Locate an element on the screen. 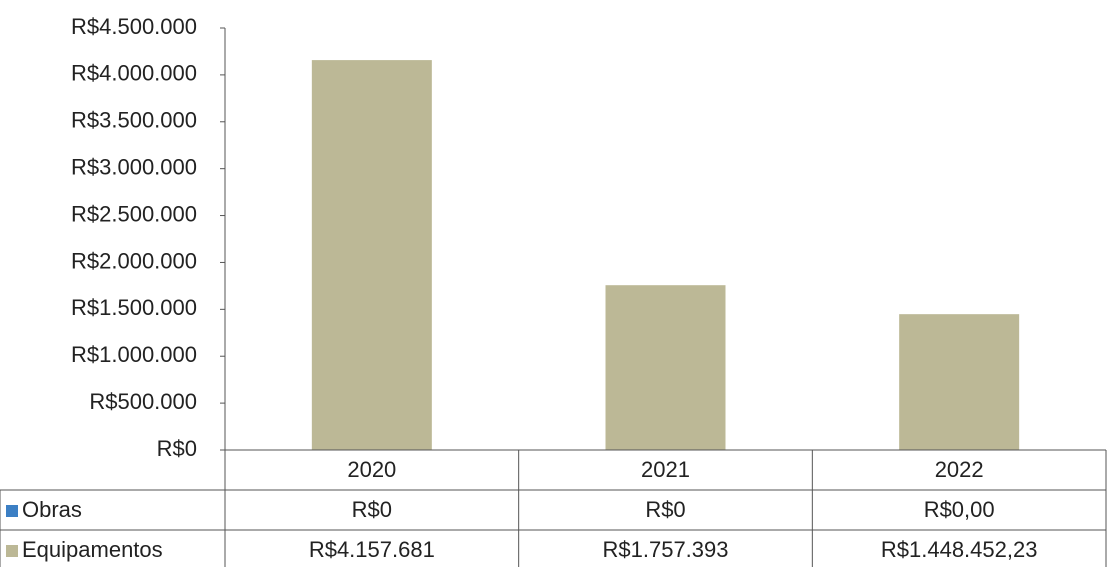 Image resolution: width=1107 pixels, height=567 pixels. y-tick-label: R$2.500.000 is located at coordinates (134, 213).